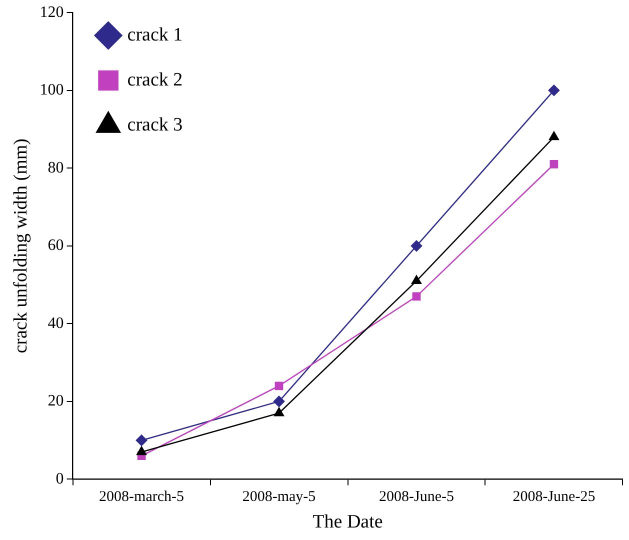 The height and width of the screenshot is (540, 629). What do you see at coordinates (60, 479) in the screenshot?
I see `y-tick-label: 0` at bounding box center [60, 479].